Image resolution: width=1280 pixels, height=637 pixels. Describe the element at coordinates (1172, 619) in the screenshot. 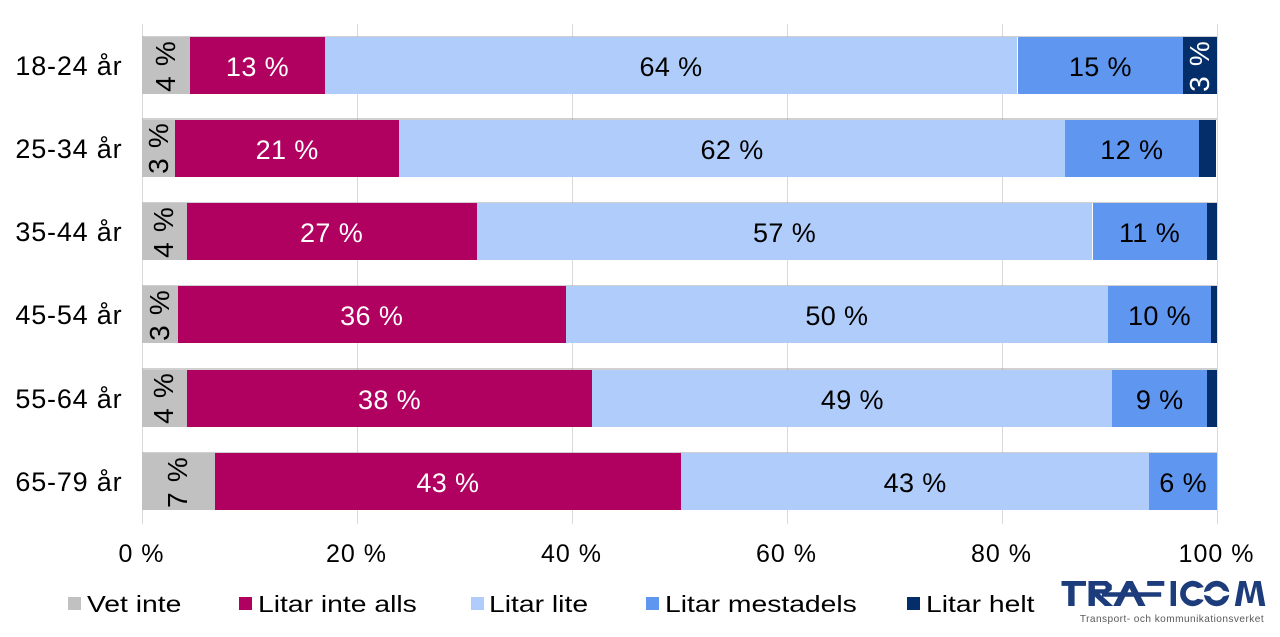

I see `svg-text:Transport- och kommunikationsv: Transport- och kommunikationsverket` at that location.